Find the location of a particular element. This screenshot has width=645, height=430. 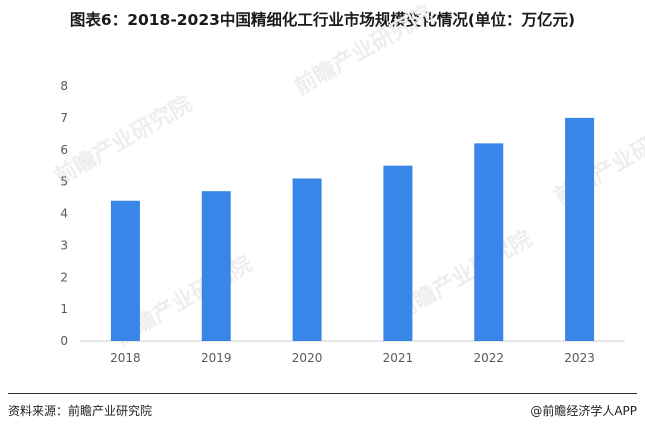

y-tick-label: 6 is located at coordinates (64, 150).